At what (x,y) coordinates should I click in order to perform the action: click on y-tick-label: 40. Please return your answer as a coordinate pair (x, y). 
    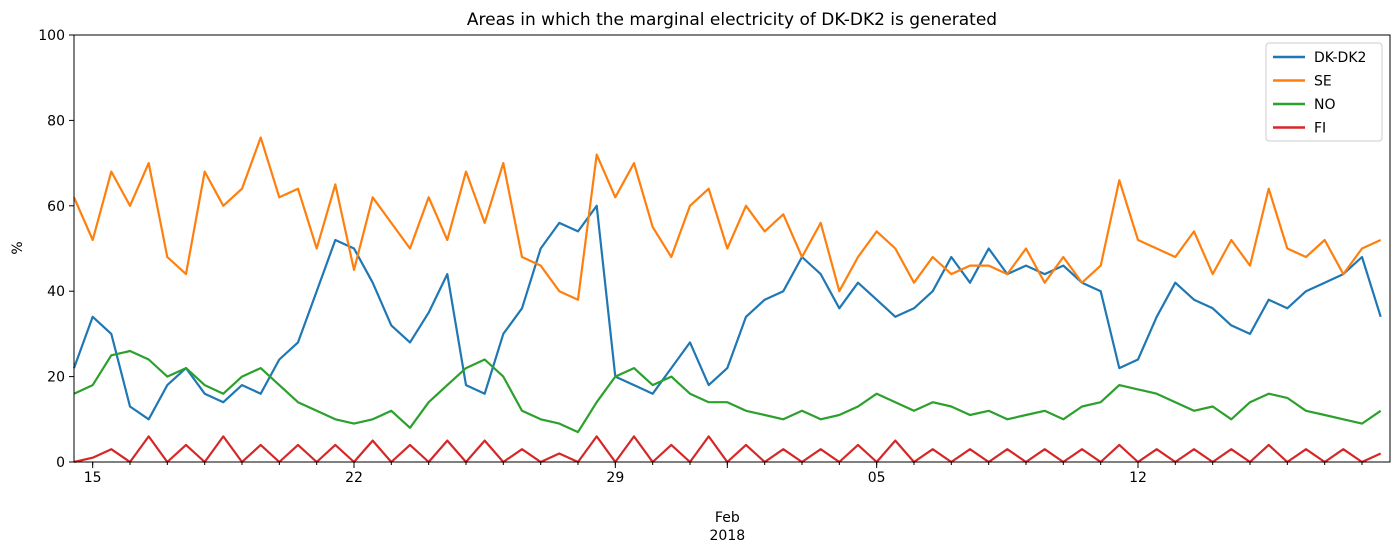
    Looking at the image, I should click on (56, 292).